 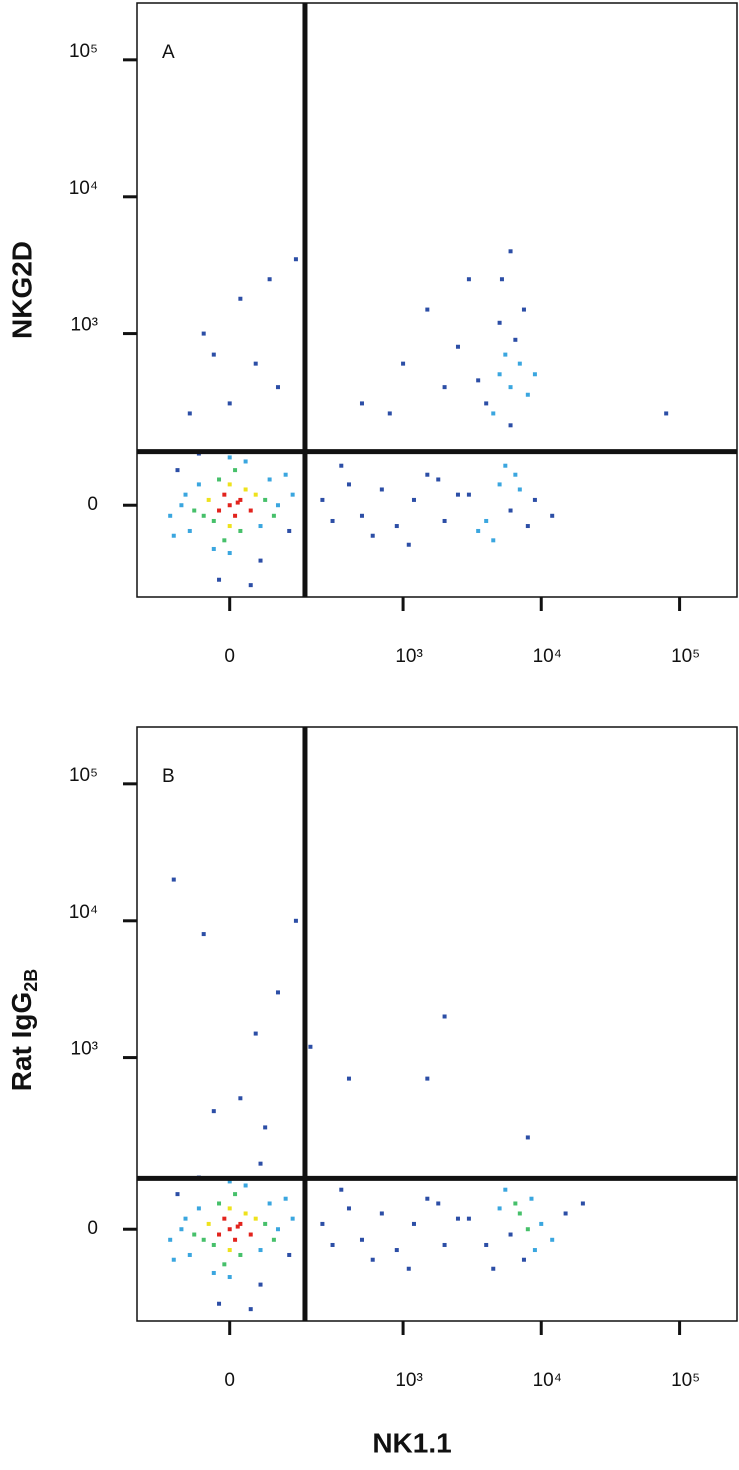 What do you see at coordinates (84, 1049) in the screenshot?
I see `y-tick-label: 10³` at bounding box center [84, 1049].